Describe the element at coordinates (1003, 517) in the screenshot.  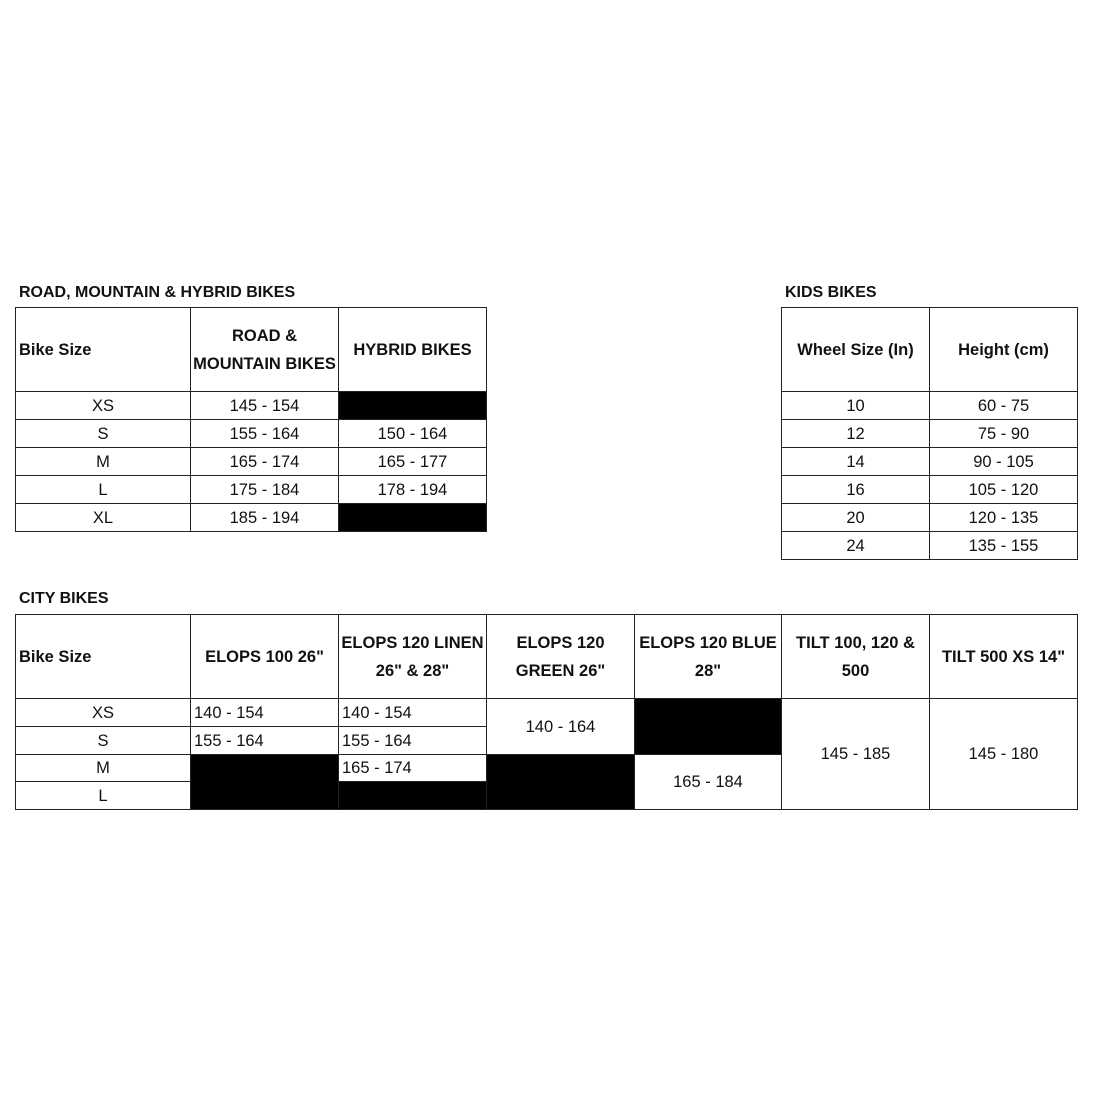
I see `height-cell: 120 - 135` at that location.